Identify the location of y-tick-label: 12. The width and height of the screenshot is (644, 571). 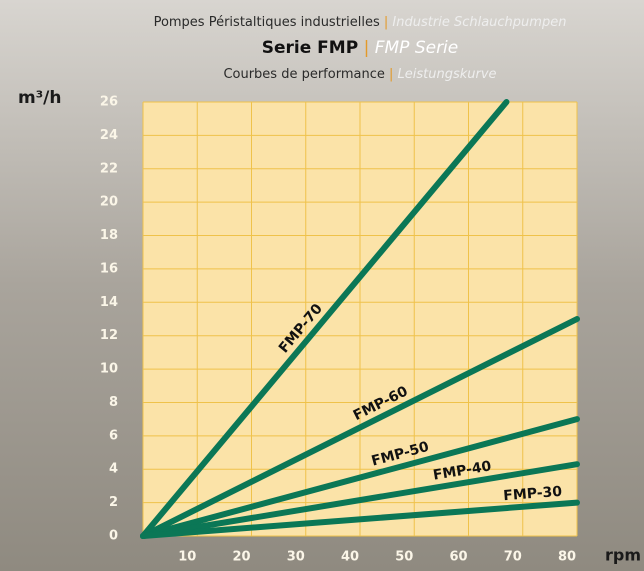
(109, 335).